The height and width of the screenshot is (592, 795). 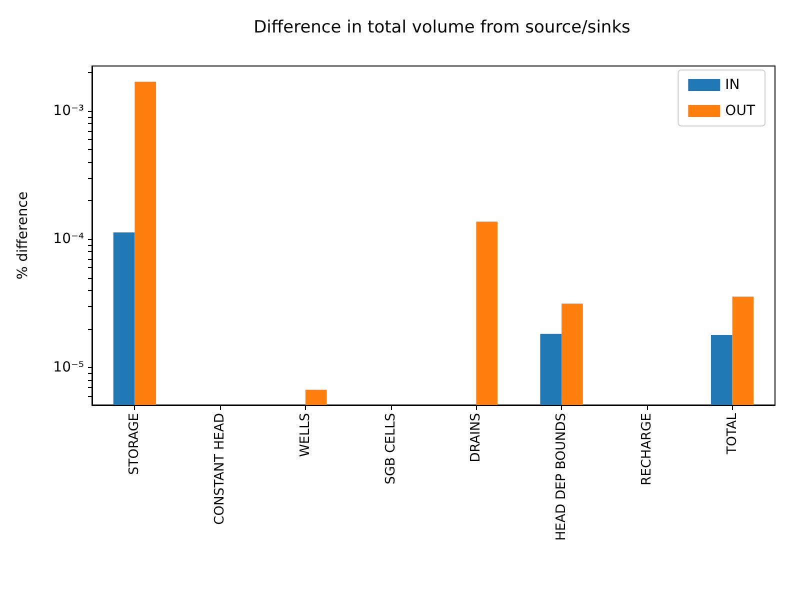 What do you see at coordinates (220, 469) in the screenshot?
I see `x-tick-label: CONSTANT HEAD` at bounding box center [220, 469].